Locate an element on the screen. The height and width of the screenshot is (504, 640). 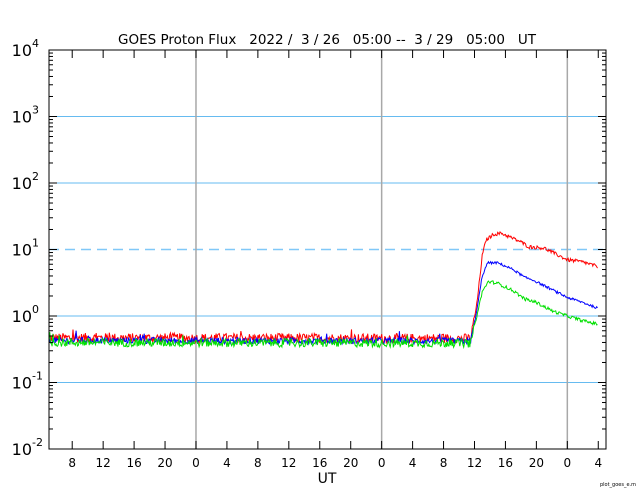
y-tick-label-exponent: 1 is located at coordinates (35, 243).